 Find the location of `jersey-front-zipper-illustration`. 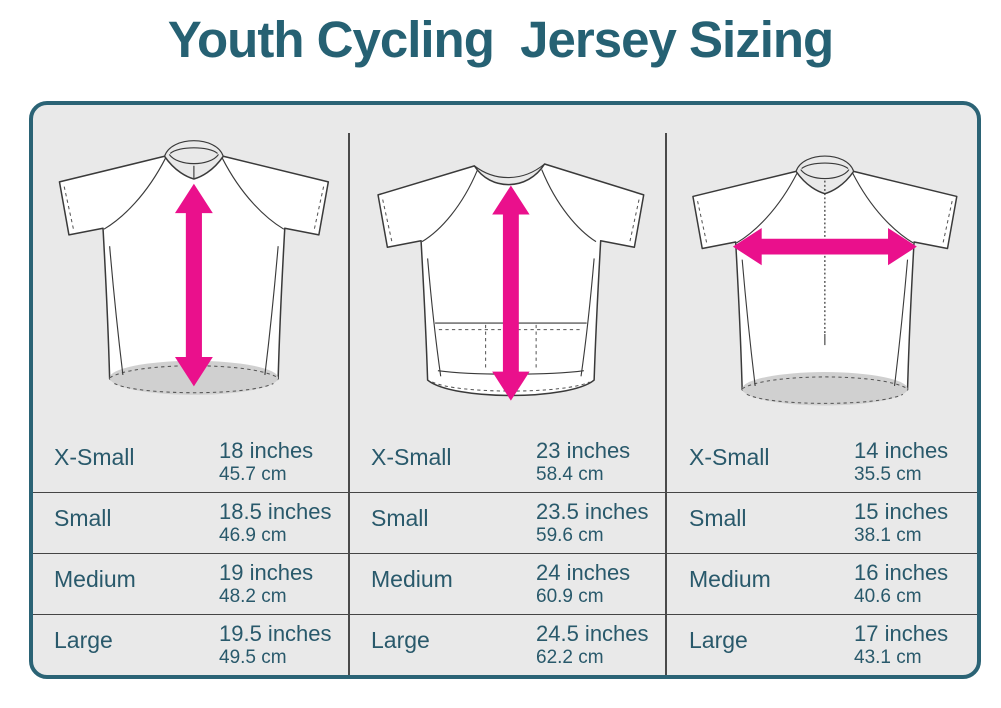

jersey-front-zipper-illustration is located at coordinates (824, 280).